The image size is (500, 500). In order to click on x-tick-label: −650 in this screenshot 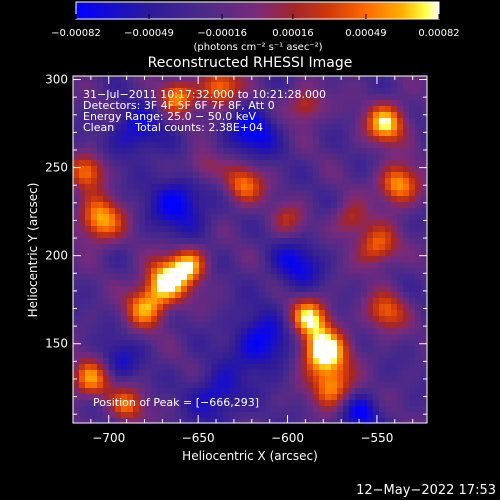, I will do `click(198, 438)`.